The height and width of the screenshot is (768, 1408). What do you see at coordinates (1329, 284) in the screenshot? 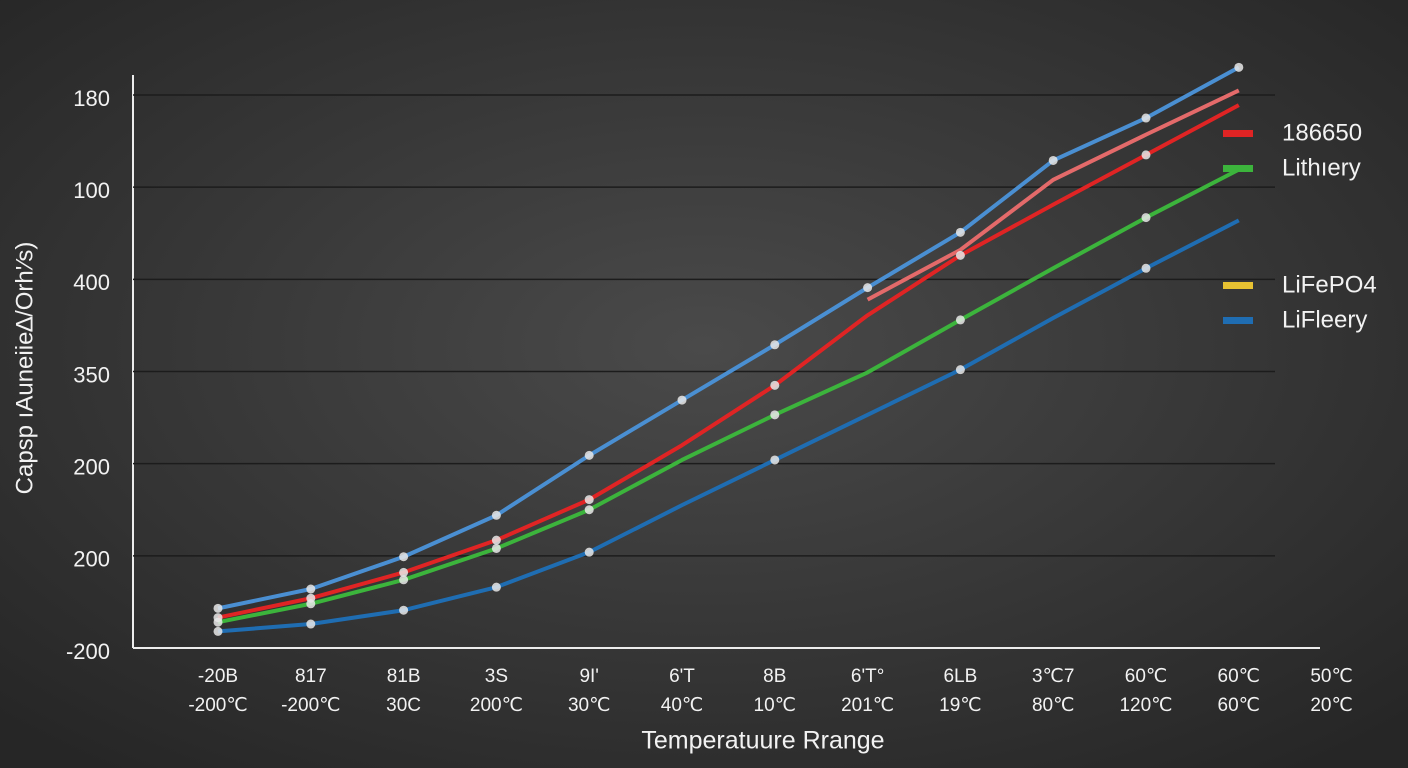
I see `legend-label: LiFePO4` at bounding box center [1329, 284].